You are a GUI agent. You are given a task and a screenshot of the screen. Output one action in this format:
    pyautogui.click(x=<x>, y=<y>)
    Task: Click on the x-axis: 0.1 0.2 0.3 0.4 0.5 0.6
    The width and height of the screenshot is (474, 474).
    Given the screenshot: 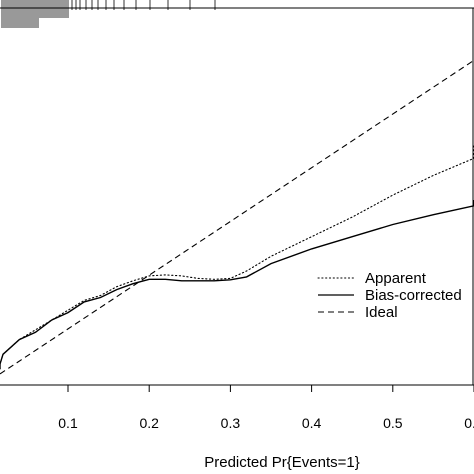 What is the action you would take?
    pyautogui.click(x=266, y=408)
    